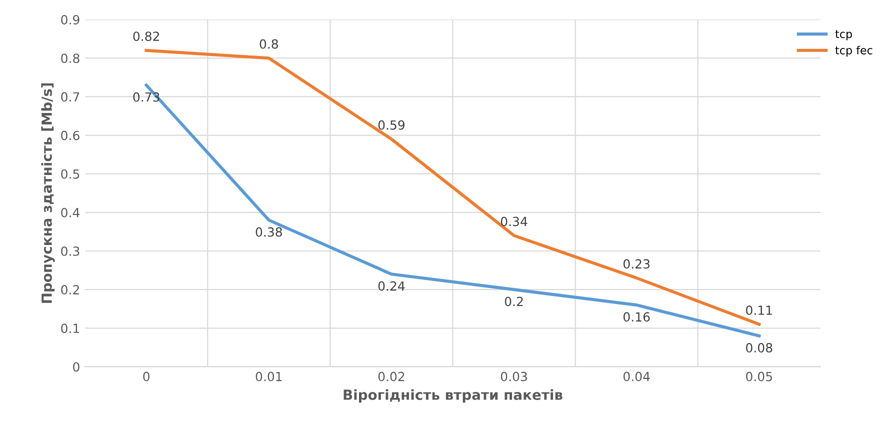 This screenshot has height=434, width=886. Describe the element at coordinates (48, 193) in the screenshot. I see `y-axis-title: Пропускна здатність [Mb/s]` at that location.